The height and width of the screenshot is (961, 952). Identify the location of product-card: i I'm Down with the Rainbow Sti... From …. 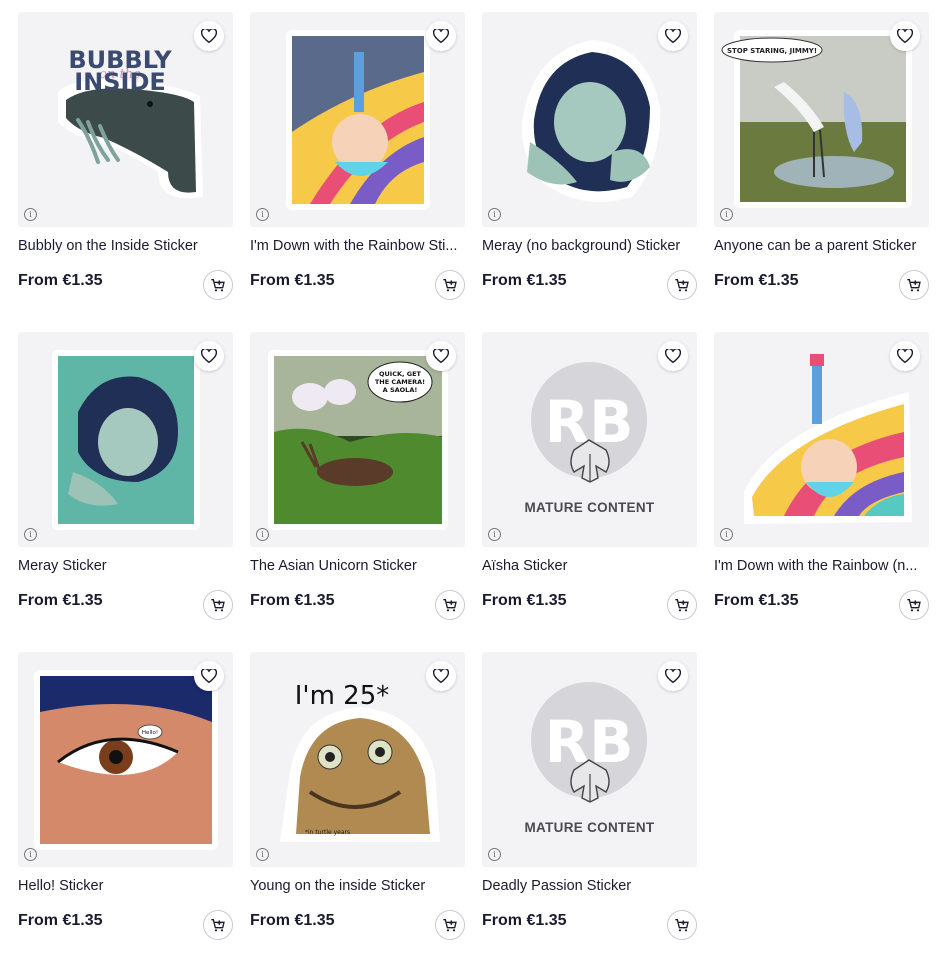
(357, 158).